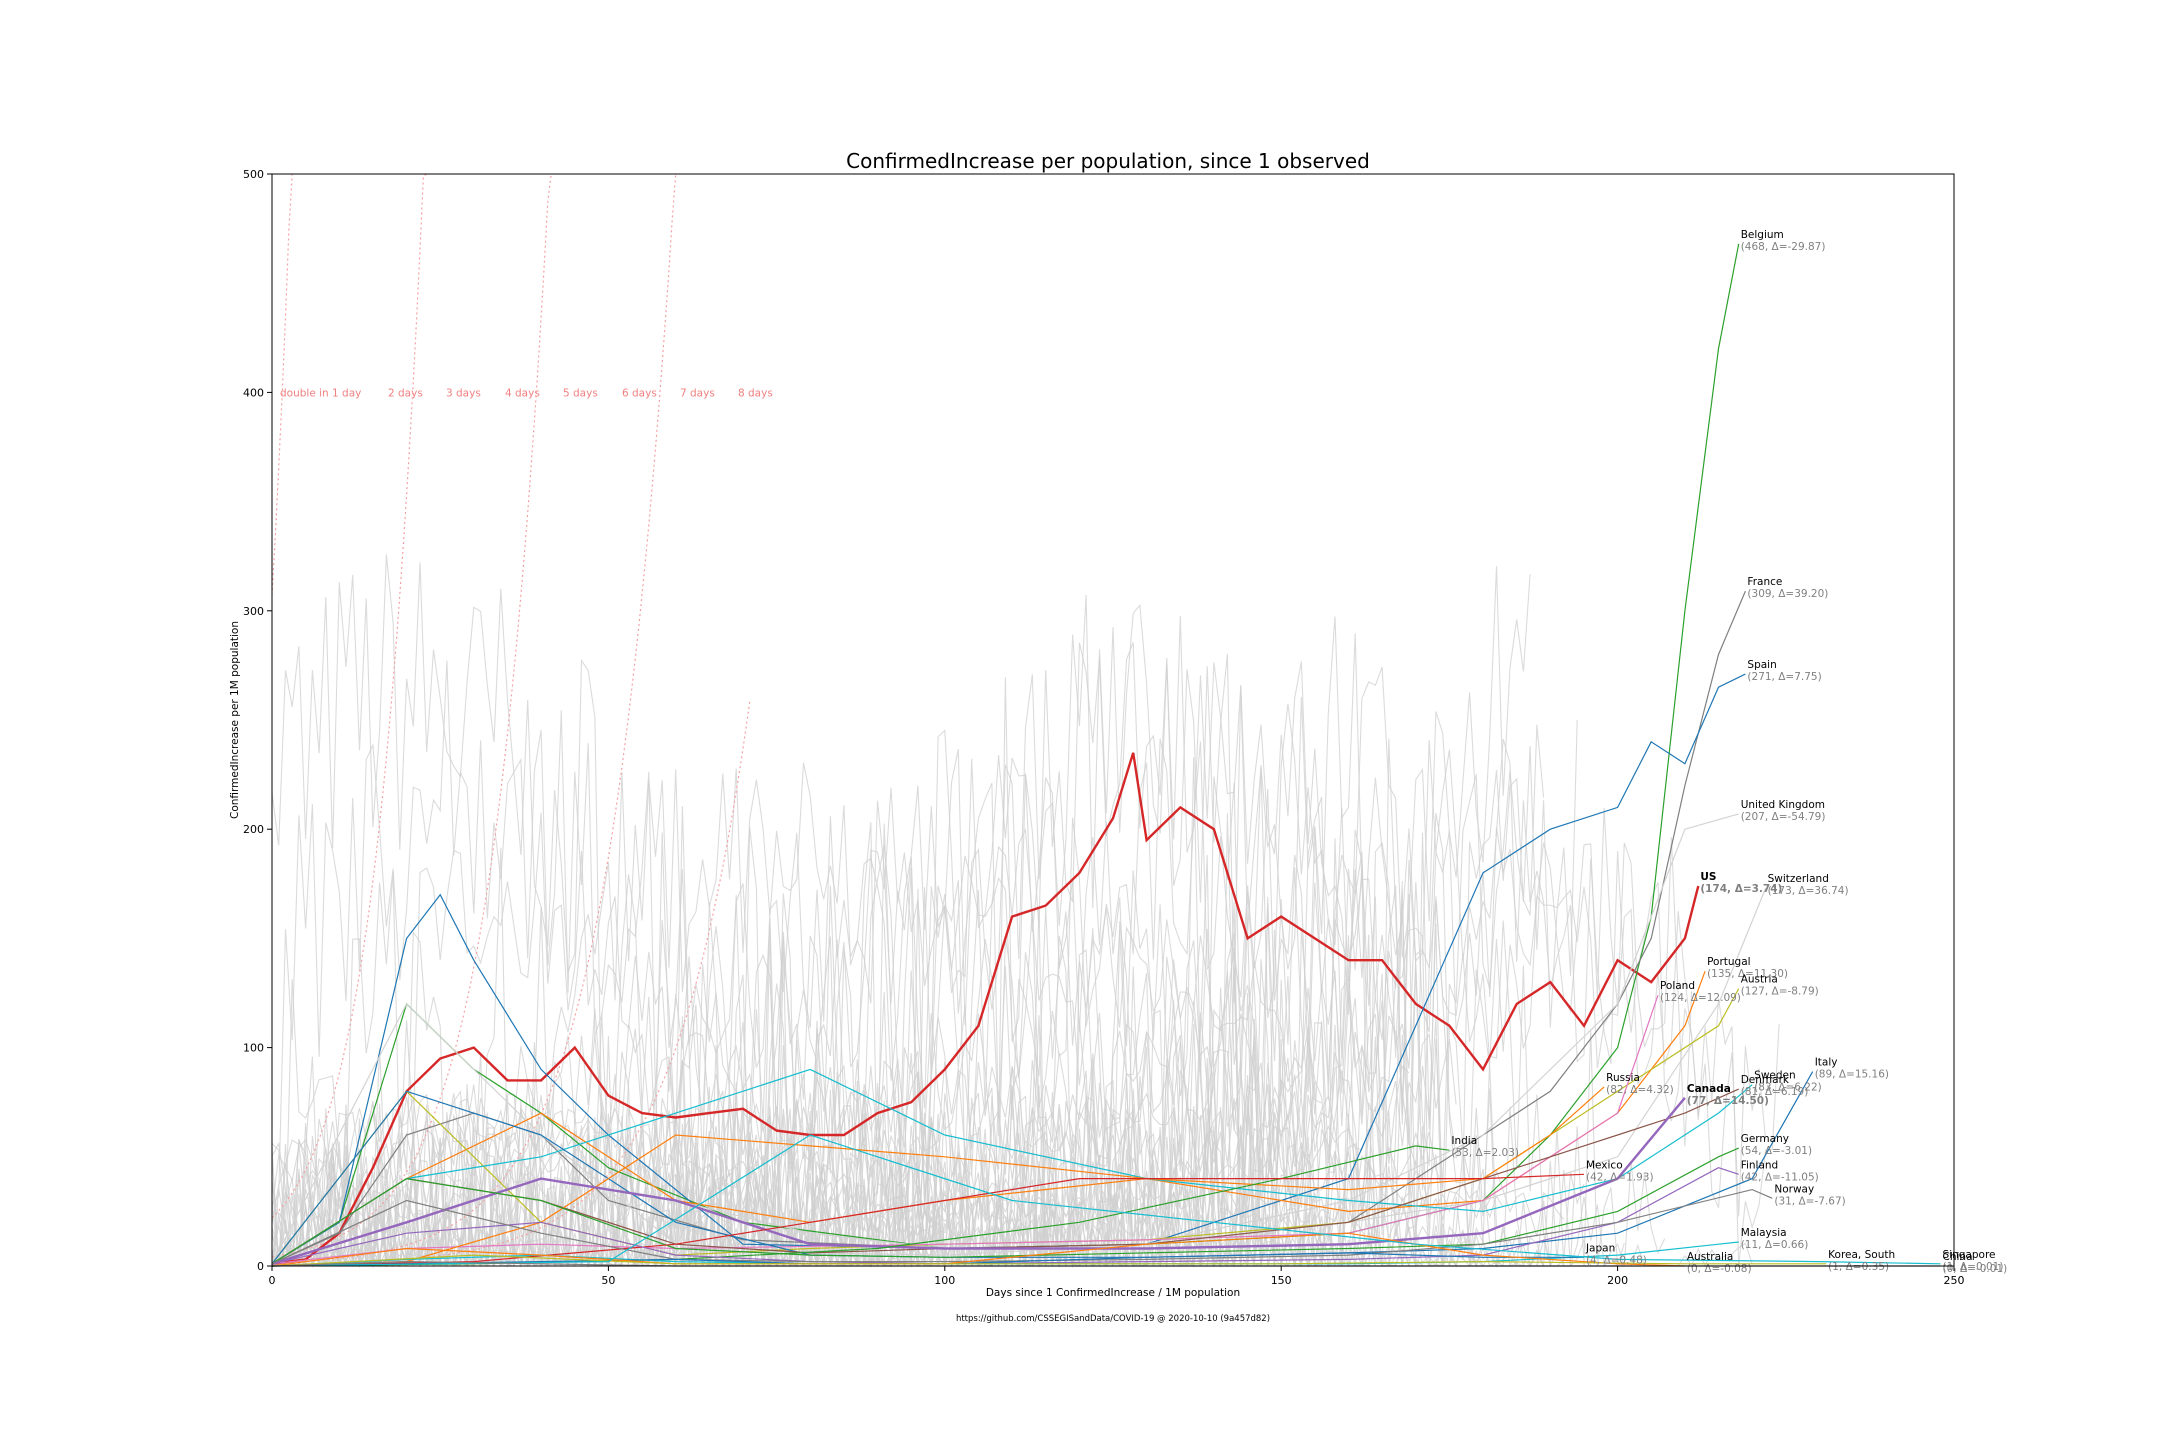 The height and width of the screenshot is (1440, 2160). I want to click on series-value-label: (0, Δ=-0.01), so click(1975, 1269).